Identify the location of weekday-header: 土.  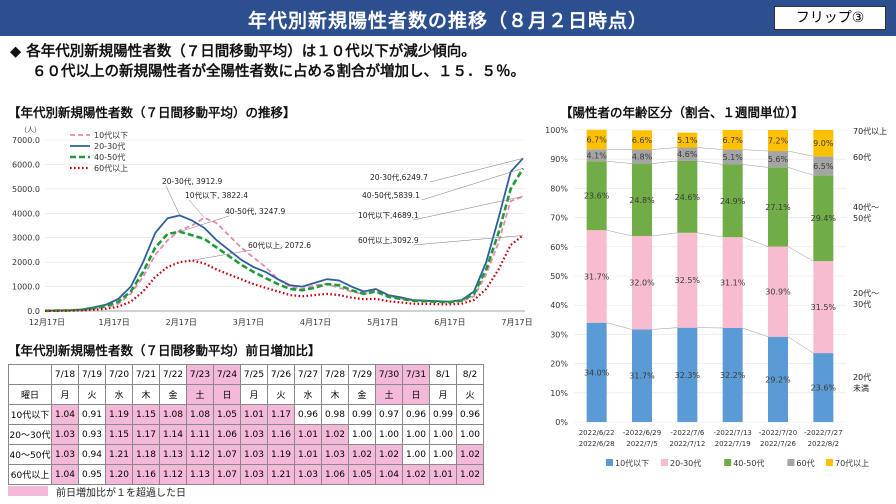
(389, 394).